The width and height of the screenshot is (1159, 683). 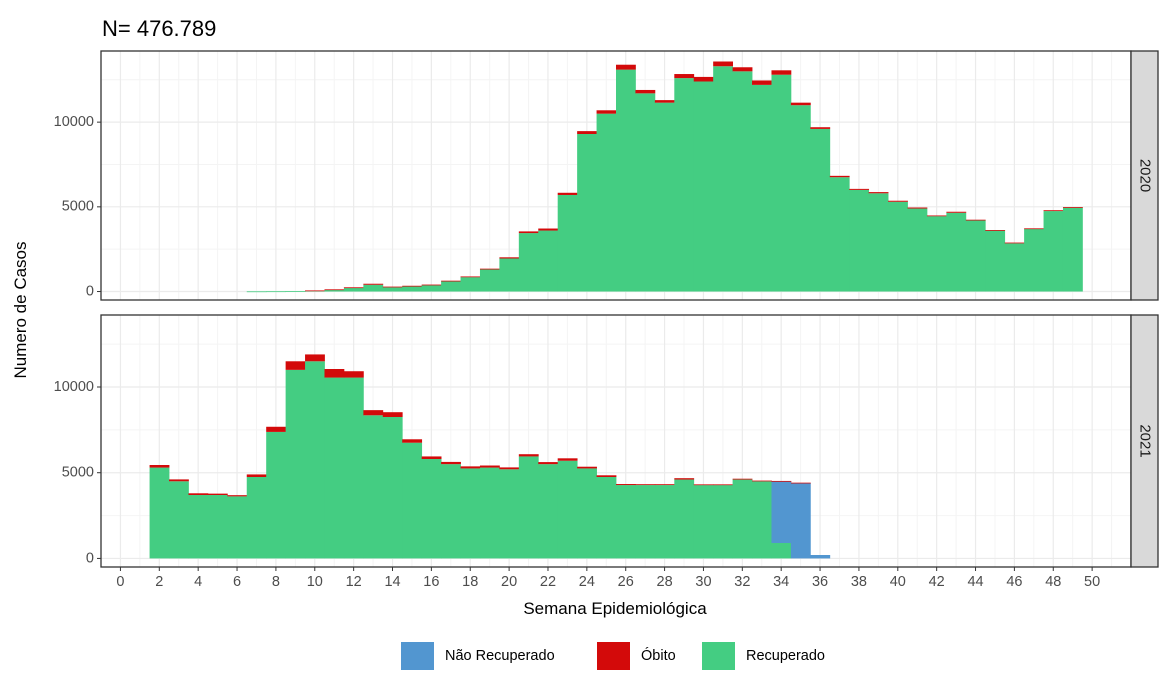 What do you see at coordinates (417, 656) in the screenshot?
I see `legend-swatch-nao_recuperado` at bounding box center [417, 656].